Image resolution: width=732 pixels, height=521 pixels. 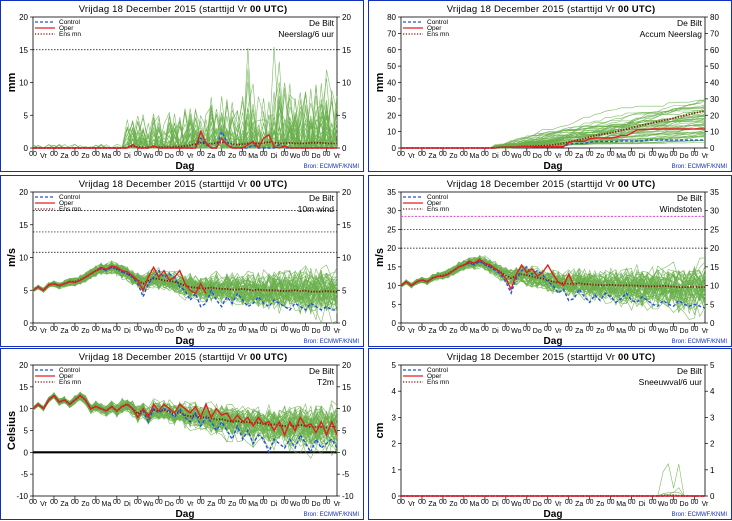 I want to click on y-tick-label: -5, so click(x=25, y=474).